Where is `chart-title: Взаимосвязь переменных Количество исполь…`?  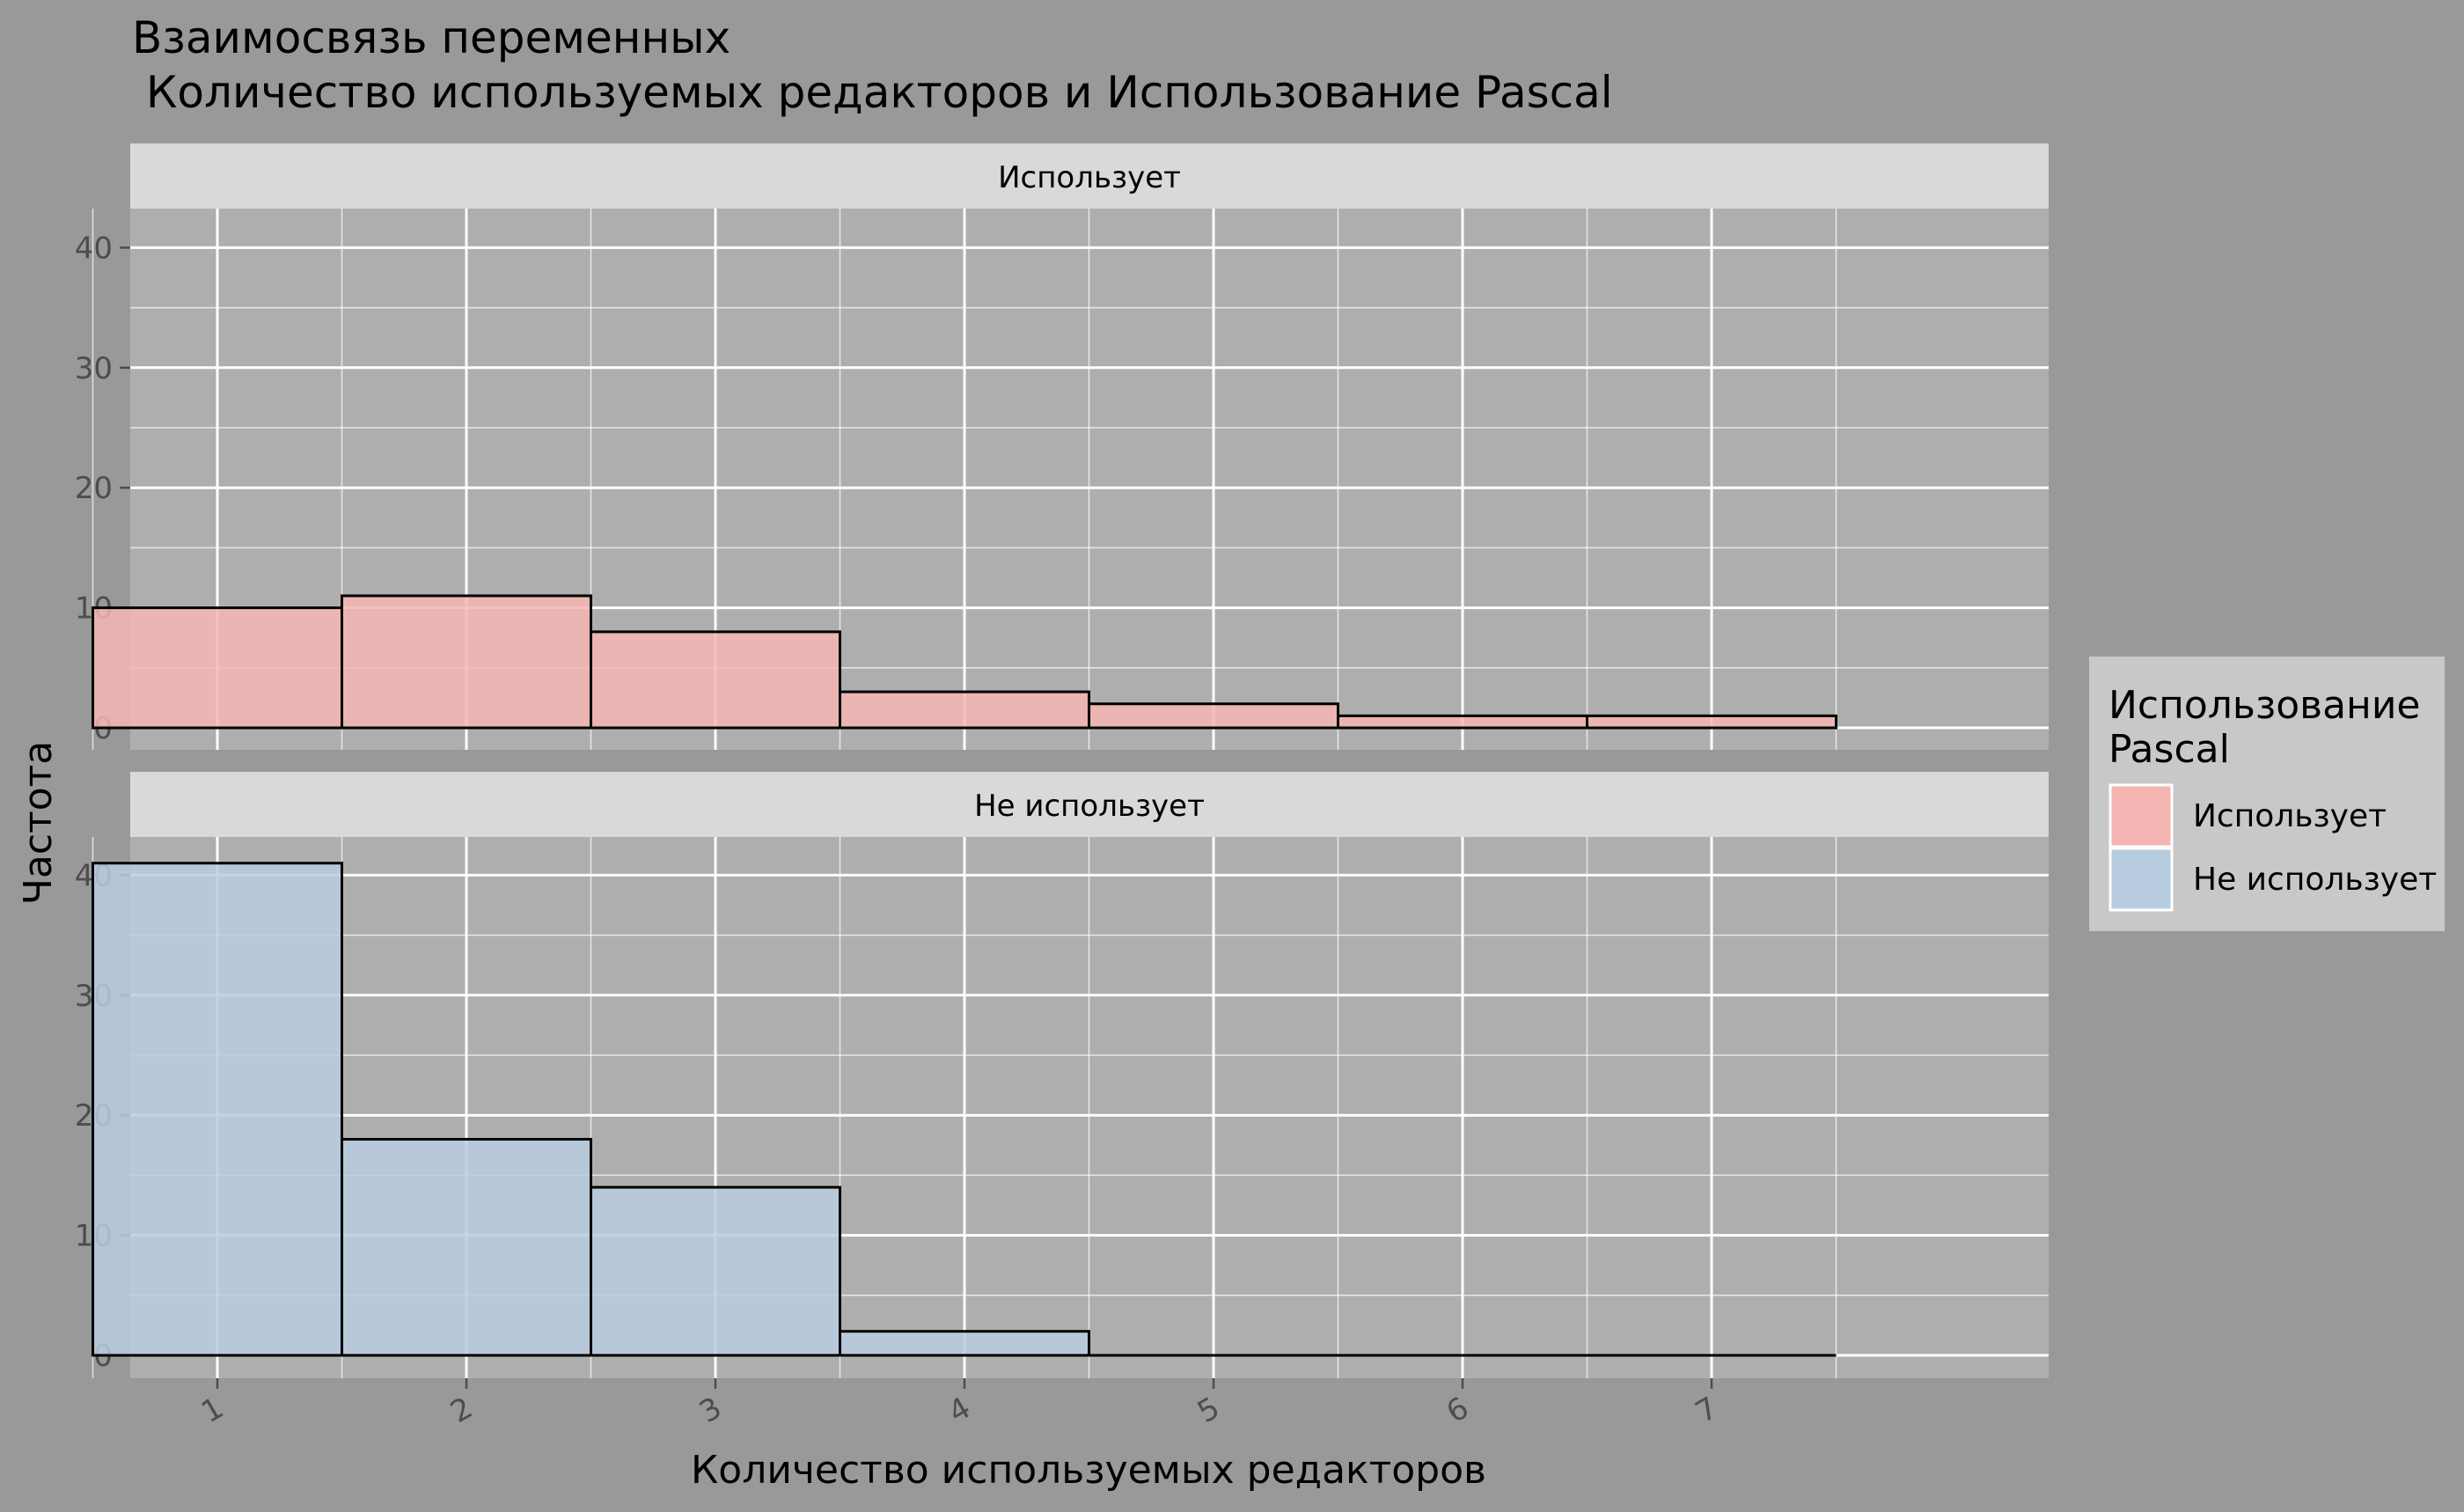
chart-title: Взаимосвязь переменных Количество исполь… is located at coordinates (873, 65).